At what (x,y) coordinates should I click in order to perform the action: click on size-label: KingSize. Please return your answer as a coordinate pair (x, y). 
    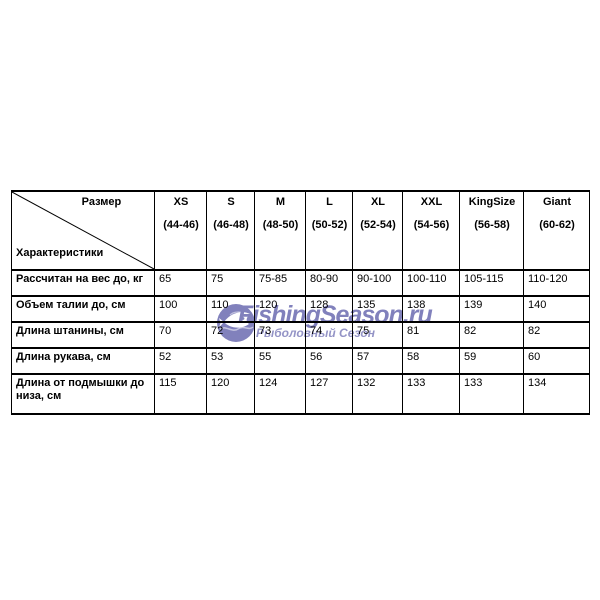
    Looking at the image, I should click on (492, 202).